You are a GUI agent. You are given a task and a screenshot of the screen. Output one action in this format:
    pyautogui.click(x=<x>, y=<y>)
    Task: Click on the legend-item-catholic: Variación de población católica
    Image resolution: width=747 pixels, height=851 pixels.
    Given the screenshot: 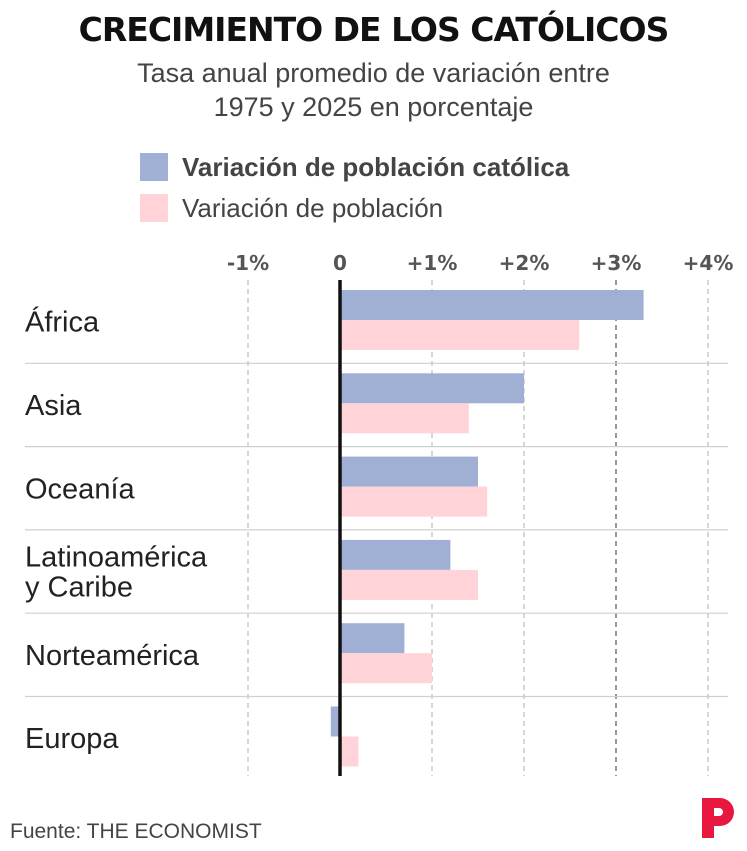 What is the action you would take?
    pyautogui.click(x=354, y=167)
    